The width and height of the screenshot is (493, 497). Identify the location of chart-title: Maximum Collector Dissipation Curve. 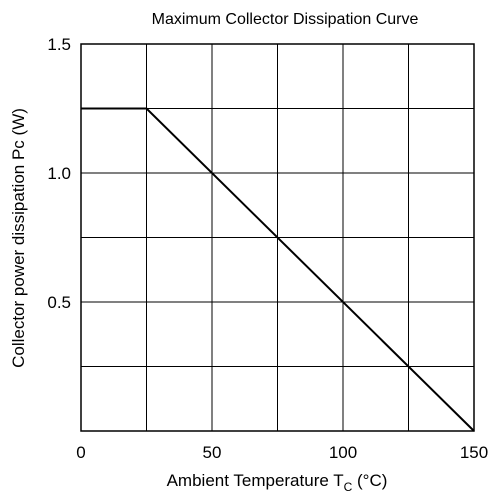
(285, 19).